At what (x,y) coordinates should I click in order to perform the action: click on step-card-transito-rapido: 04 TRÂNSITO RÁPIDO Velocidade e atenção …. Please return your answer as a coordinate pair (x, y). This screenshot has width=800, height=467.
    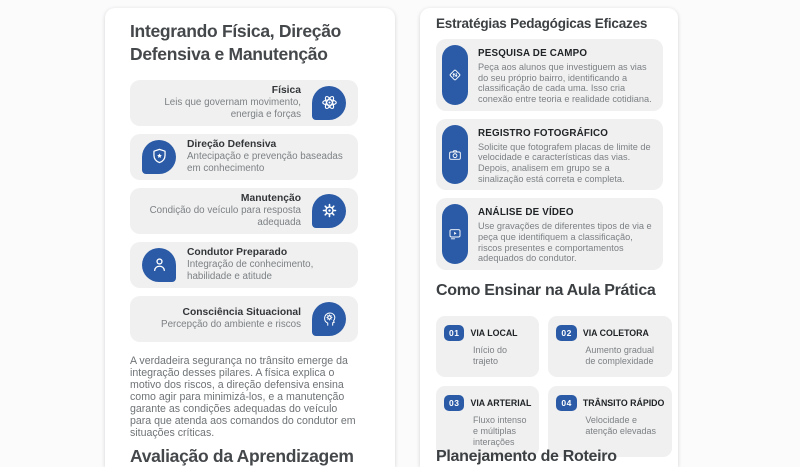
    Looking at the image, I should click on (610, 421).